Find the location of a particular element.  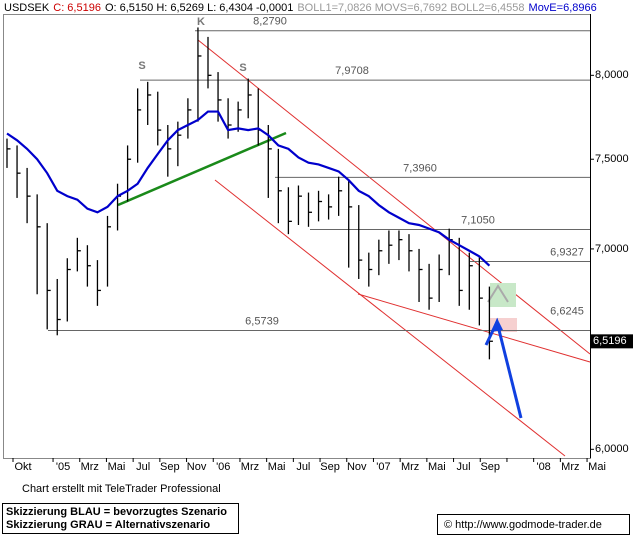

y-tick-label: 8,0000 is located at coordinates (612, 75).